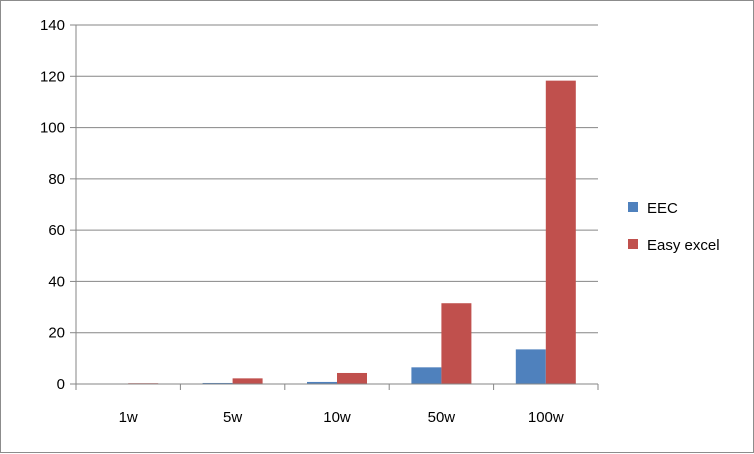  What do you see at coordinates (52, 25) in the screenshot?
I see `y-tick-label: 140` at bounding box center [52, 25].